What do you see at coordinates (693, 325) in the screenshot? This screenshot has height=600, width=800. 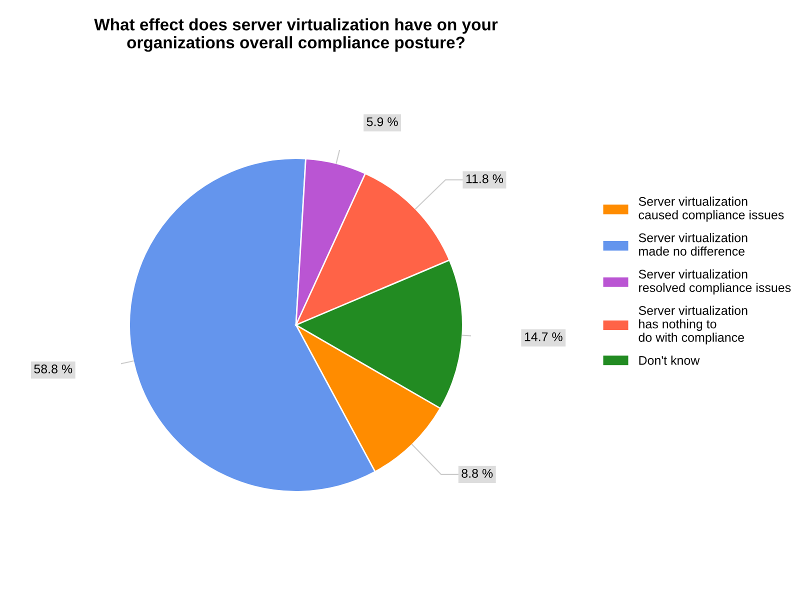 I see `legend-label: Server virtualization has nothing to do with compliance` at bounding box center [693, 325].